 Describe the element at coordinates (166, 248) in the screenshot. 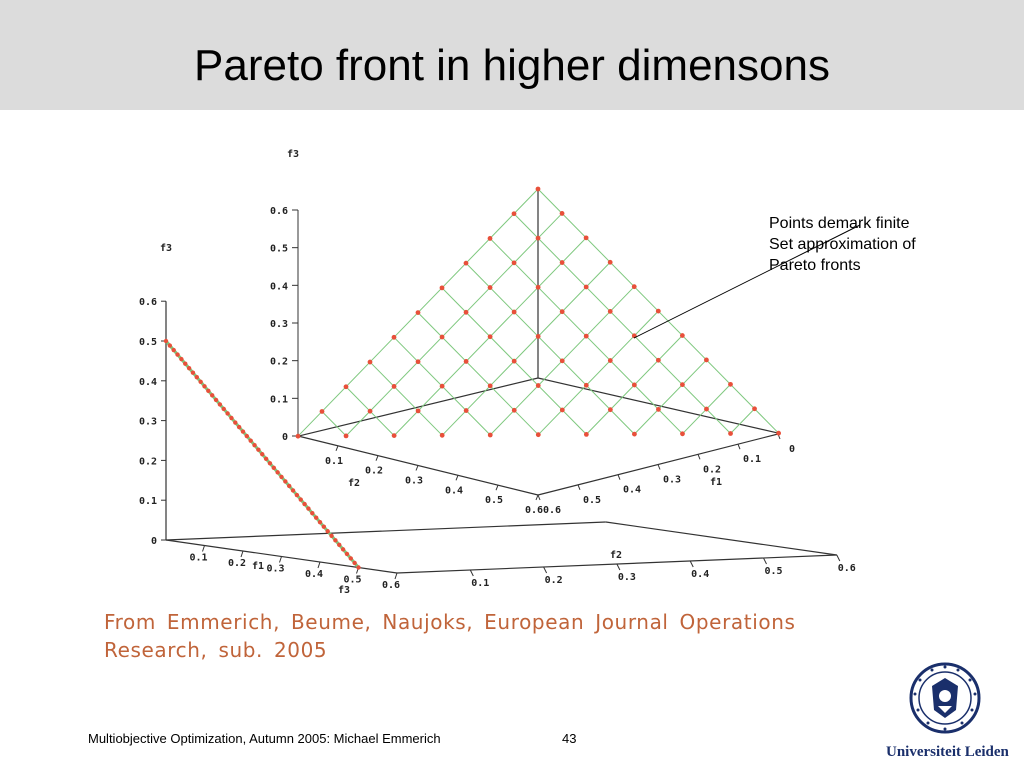

I see `left-f3-title: f3` at that location.